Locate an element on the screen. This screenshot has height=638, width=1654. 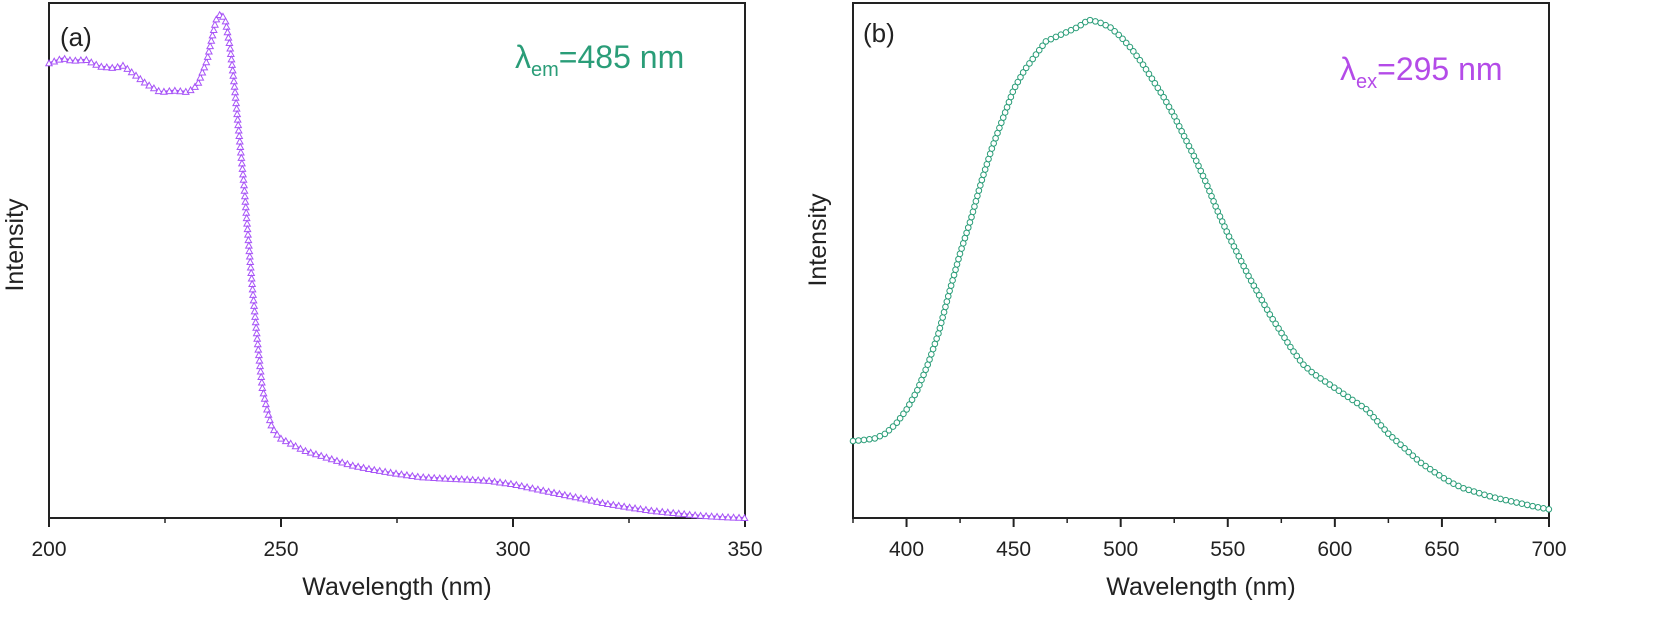
x-tick-label-b-550: 550 is located at coordinates (1227, 549).